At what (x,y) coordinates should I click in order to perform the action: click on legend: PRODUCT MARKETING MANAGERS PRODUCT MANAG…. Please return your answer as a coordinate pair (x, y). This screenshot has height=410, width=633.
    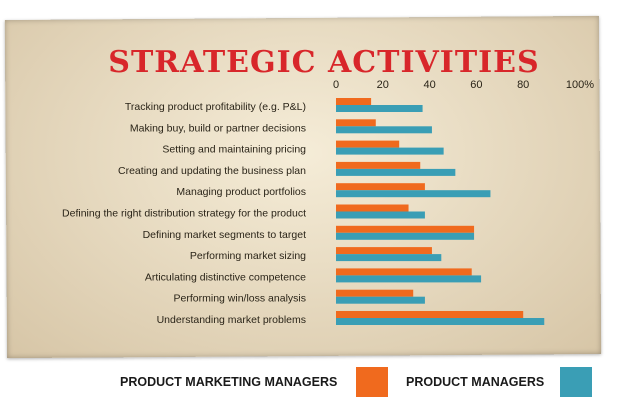
    Looking at the image, I should click on (316, 380).